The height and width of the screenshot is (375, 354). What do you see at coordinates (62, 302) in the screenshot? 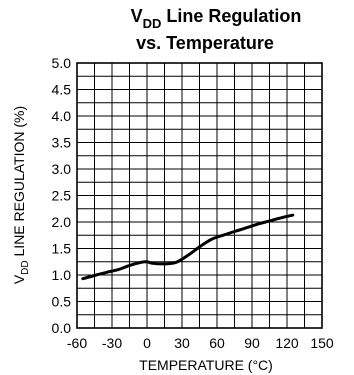
I see `y-tick-label: 0.5` at bounding box center [62, 302].